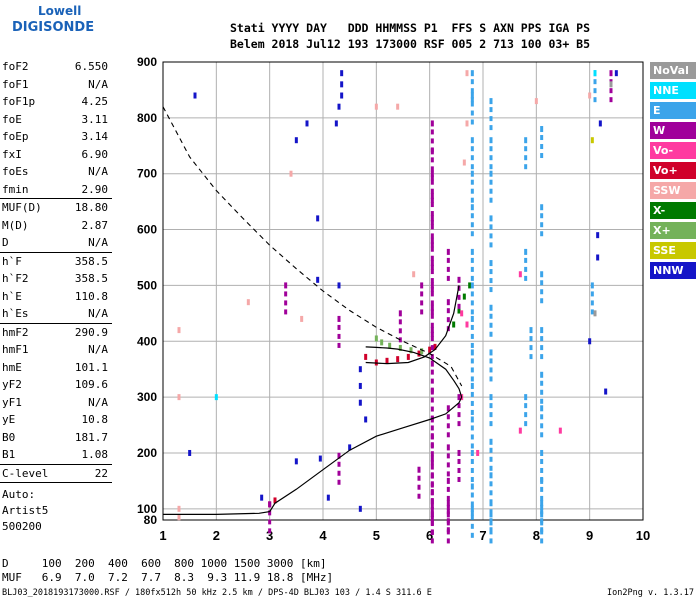  Describe the element at coordinates (611, 84) in the screenshot. I see `echo-point-noval` at that location.